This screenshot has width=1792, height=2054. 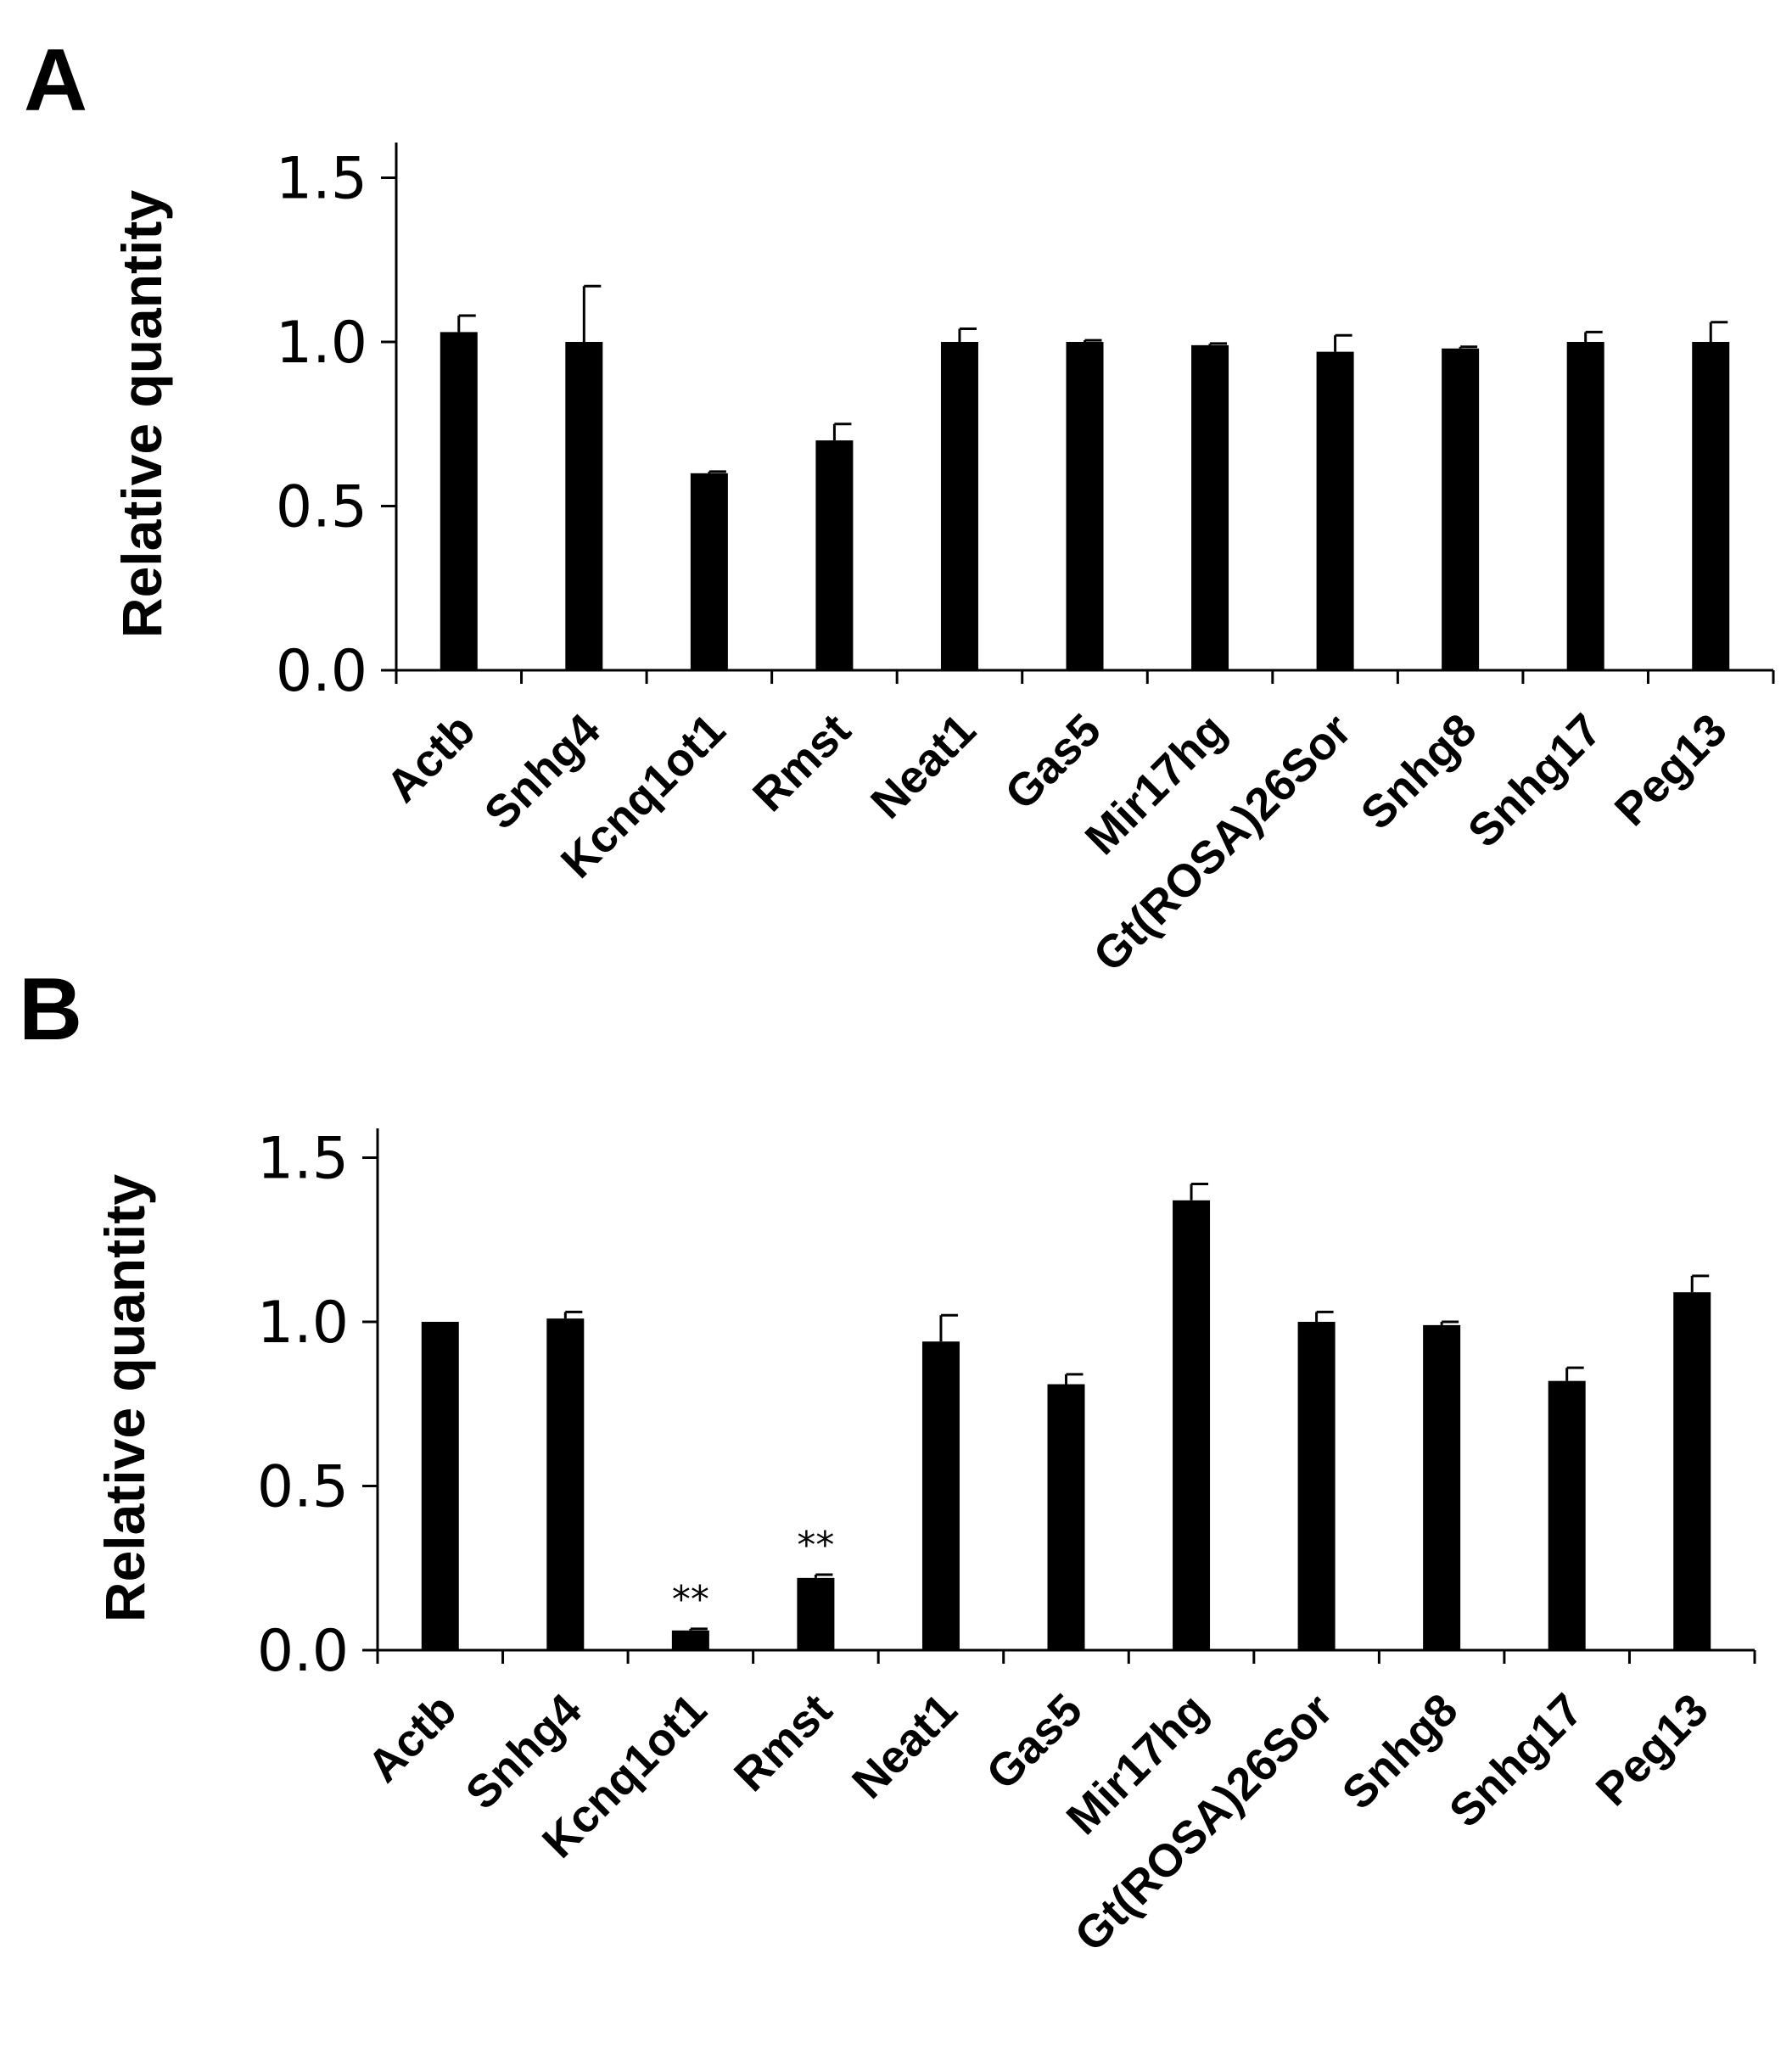 What do you see at coordinates (51, 1009) in the screenshot?
I see `panel-letter: B` at bounding box center [51, 1009].